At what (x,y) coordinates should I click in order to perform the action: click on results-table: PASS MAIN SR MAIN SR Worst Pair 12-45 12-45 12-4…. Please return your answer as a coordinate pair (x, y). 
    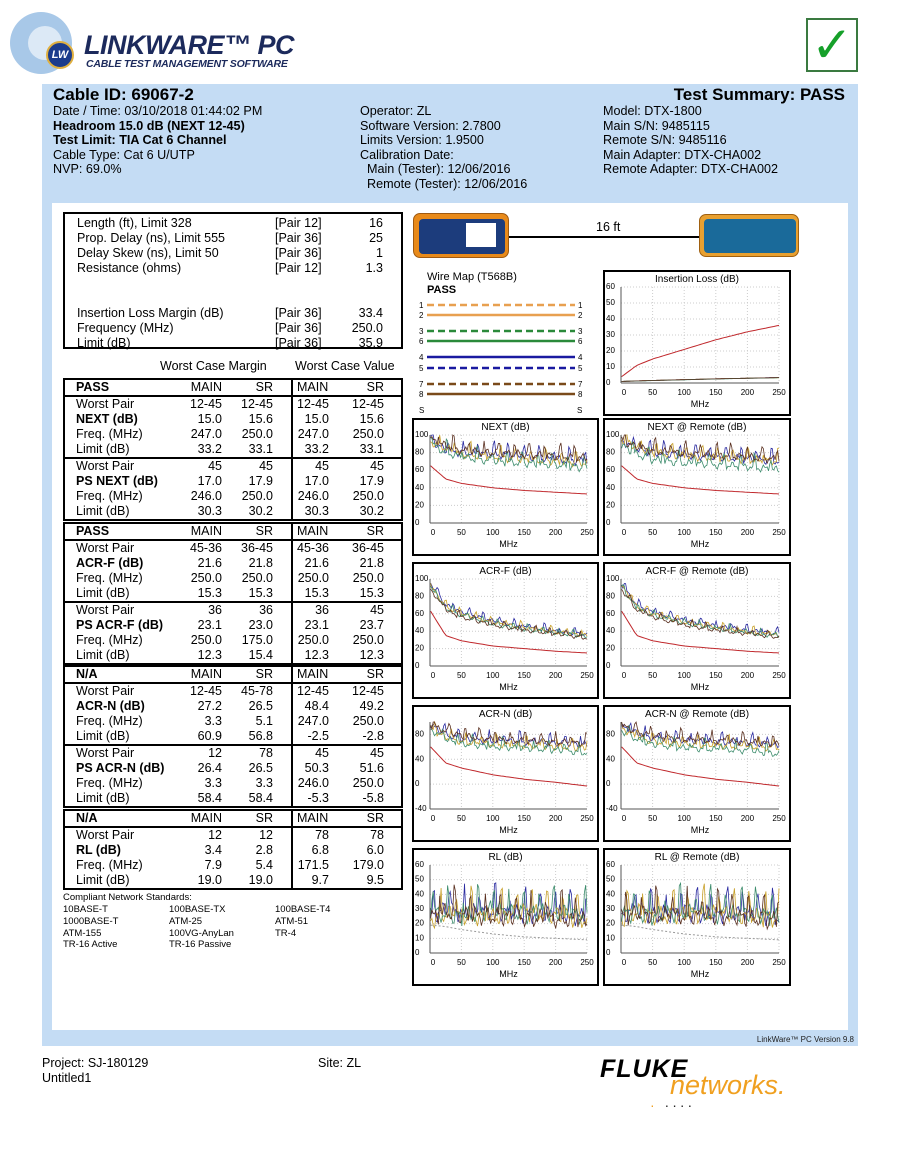
    Looking at the image, I should click on (233, 449).